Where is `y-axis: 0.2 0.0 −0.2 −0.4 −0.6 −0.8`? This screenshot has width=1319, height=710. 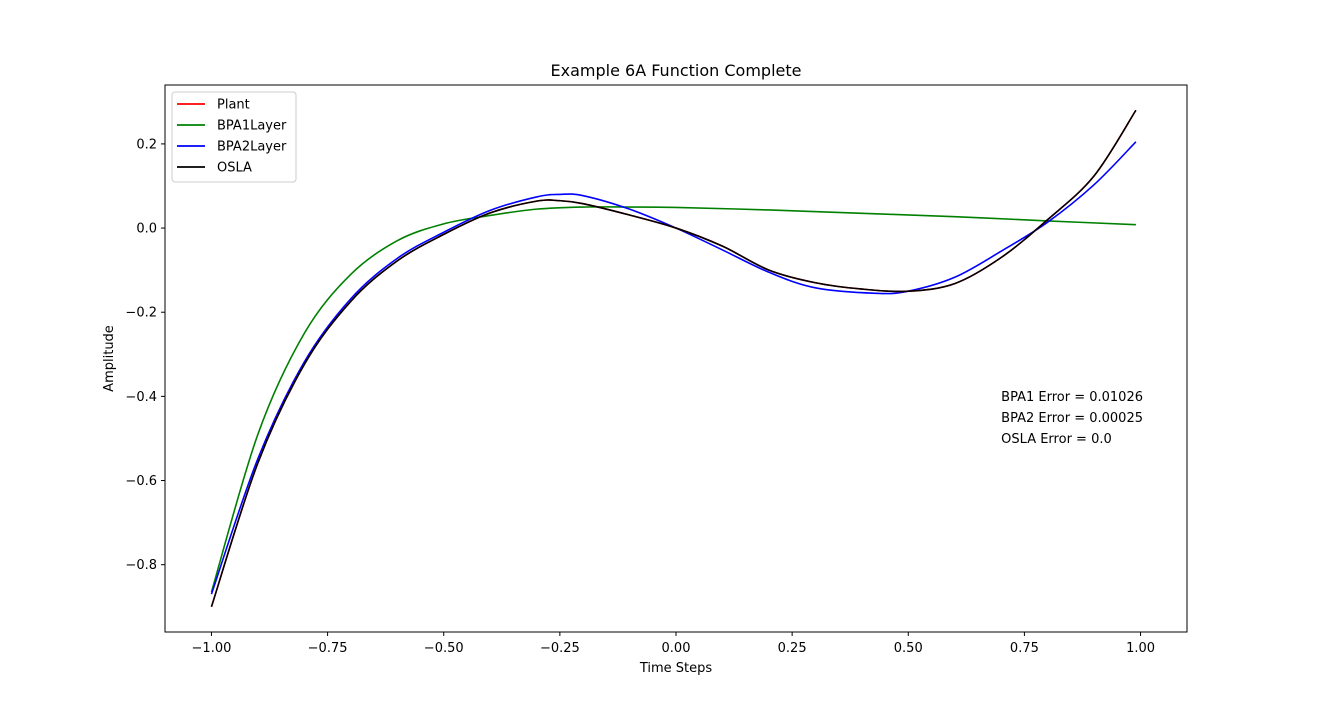
y-axis: 0.2 0.0 −0.2 −0.4 −0.6 −0.8 is located at coordinates (145, 355).